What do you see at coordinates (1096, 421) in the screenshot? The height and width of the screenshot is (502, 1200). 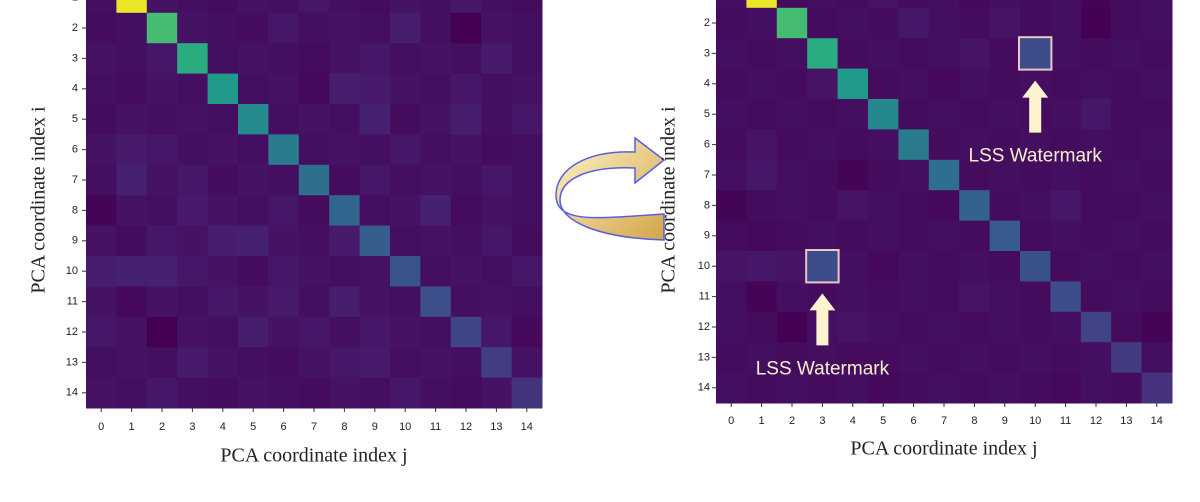 I see `x-tick-label: 12` at bounding box center [1096, 421].